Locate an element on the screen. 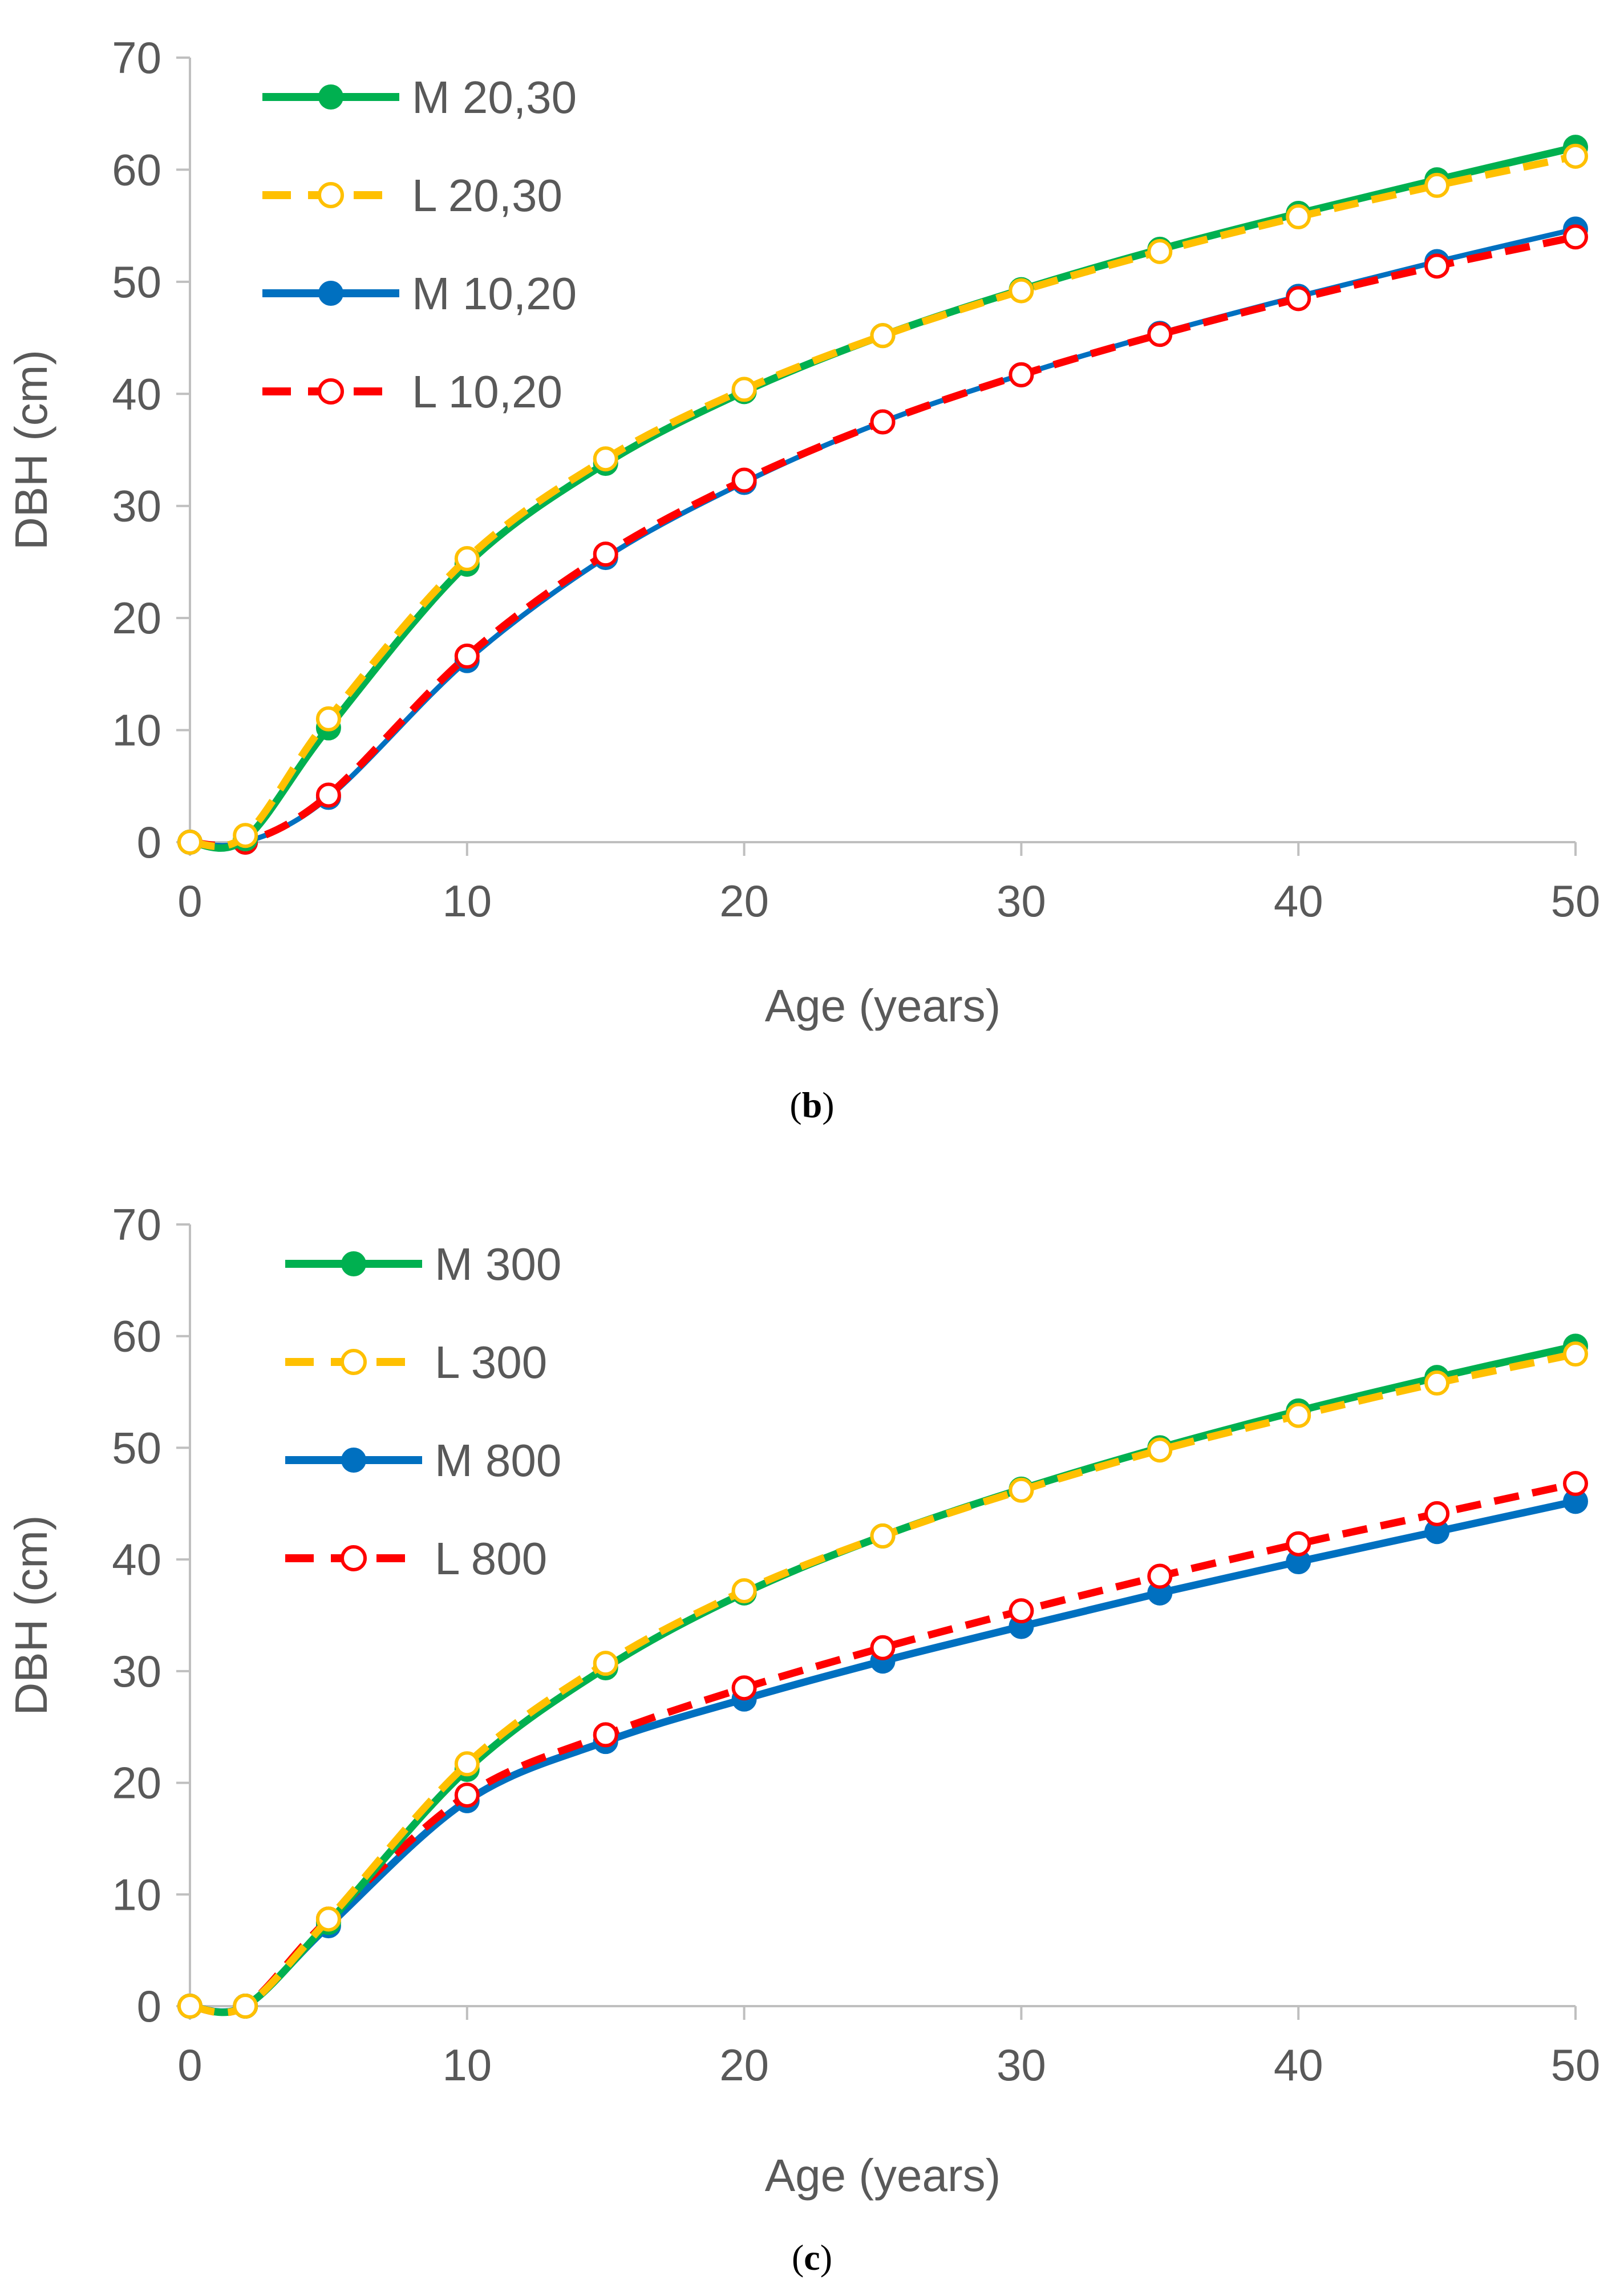  legend-label: M 10,20 is located at coordinates (494, 294).